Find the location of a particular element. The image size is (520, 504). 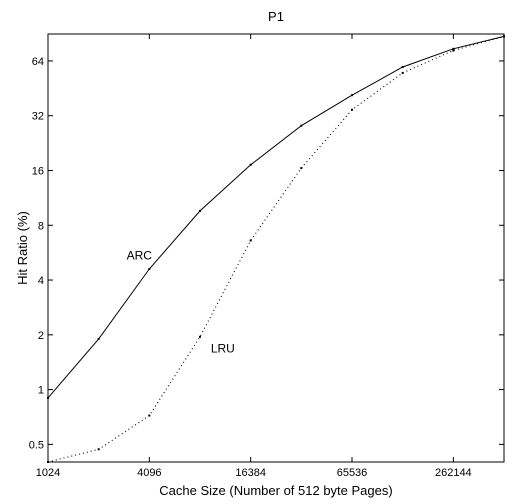

x-tick-label: 4096 is located at coordinates (149, 473).